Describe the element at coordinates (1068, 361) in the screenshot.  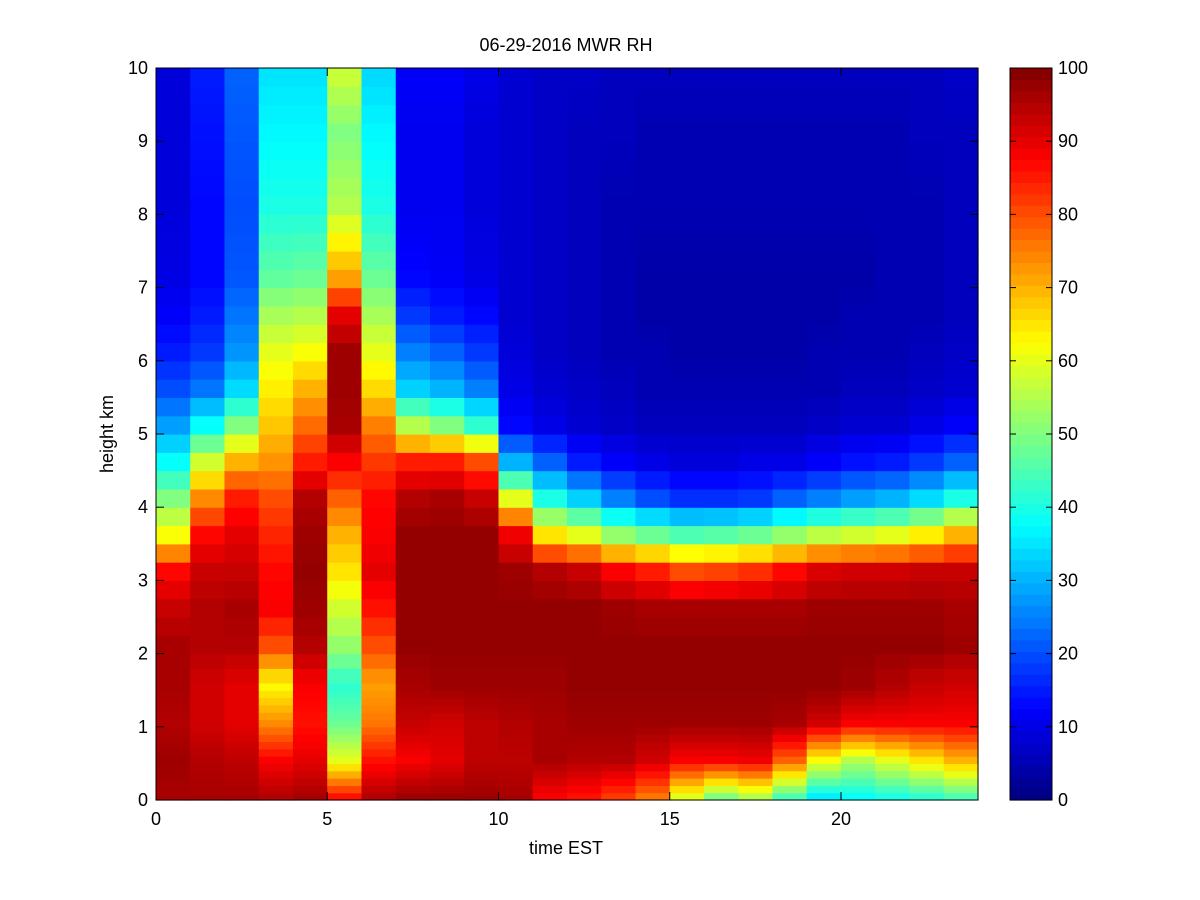
I see `colorbar-tick-label: 60` at that location.